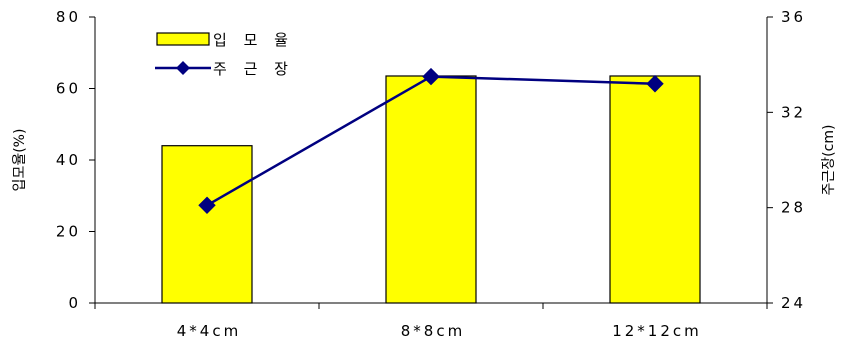  What do you see at coordinates (793, 303) in the screenshot?
I see `right-tick-label: 24` at bounding box center [793, 303].